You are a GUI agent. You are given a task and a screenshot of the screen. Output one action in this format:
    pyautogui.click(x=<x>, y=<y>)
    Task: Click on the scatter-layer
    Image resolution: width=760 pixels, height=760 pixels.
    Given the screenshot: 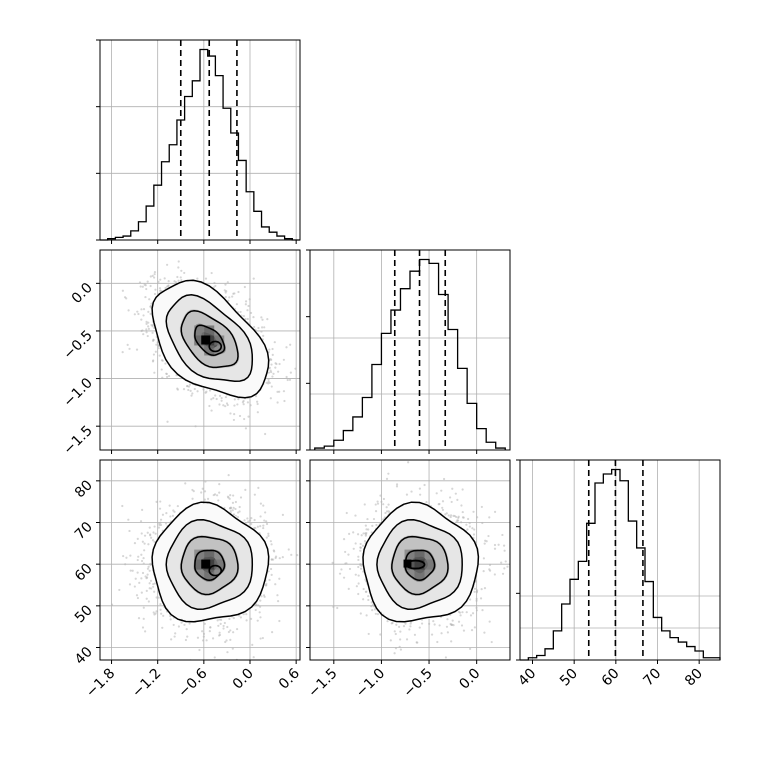 What is the action you would take?
    pyautogui.click(x=420, y=560)
    